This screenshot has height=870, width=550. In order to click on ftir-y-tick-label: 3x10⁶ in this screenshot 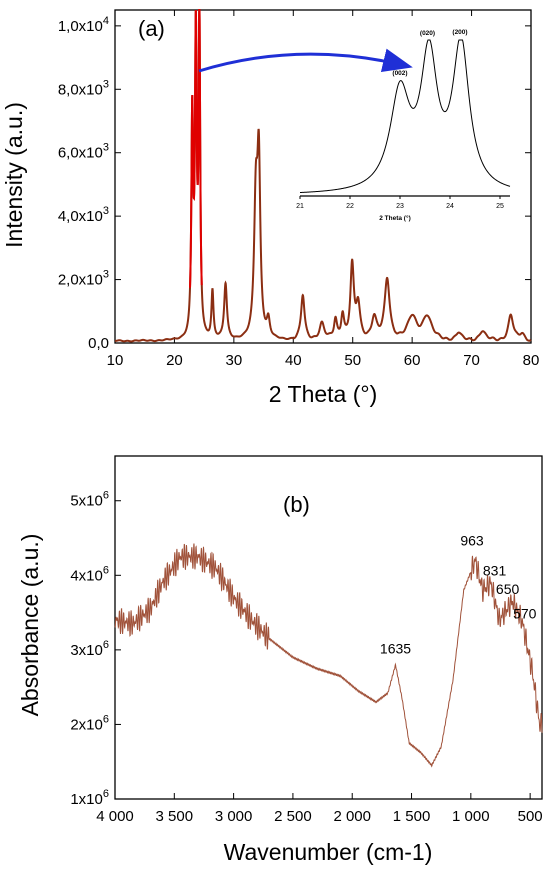, I will do `click(89, 649)`.